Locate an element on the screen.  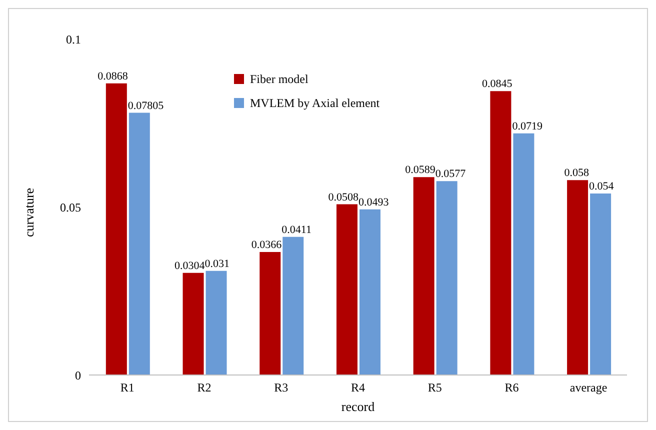
x-tick-label: R1 is located at coordinates (127, 387).